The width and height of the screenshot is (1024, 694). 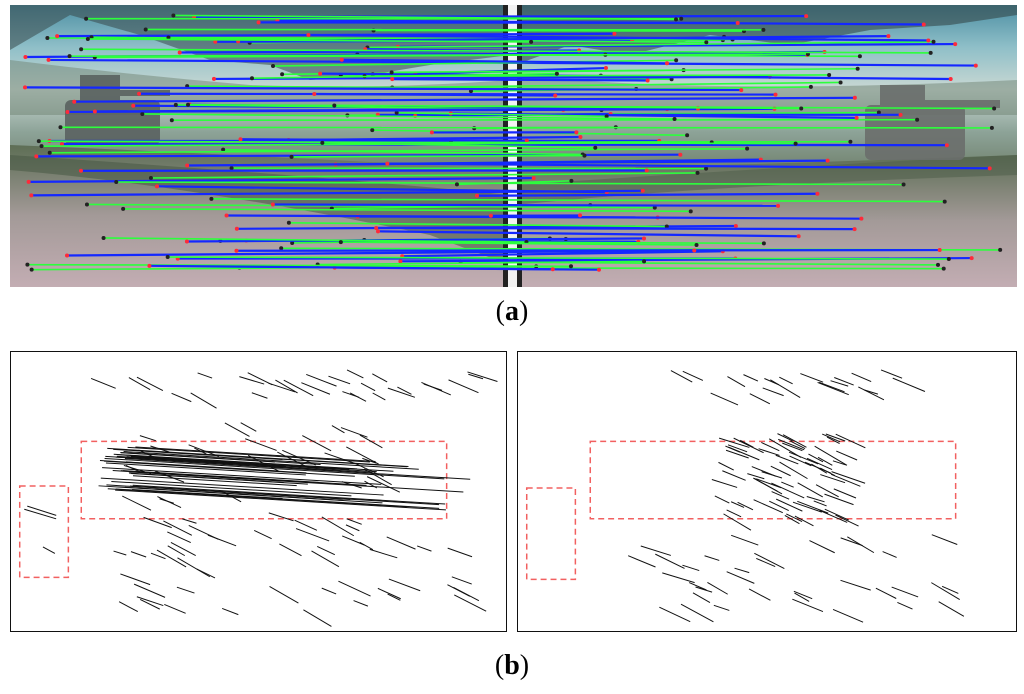 What do you see at coordinates (499, 665) in the screenshot?
I see `caption-b-open: (` at bounding box center [499, 665].